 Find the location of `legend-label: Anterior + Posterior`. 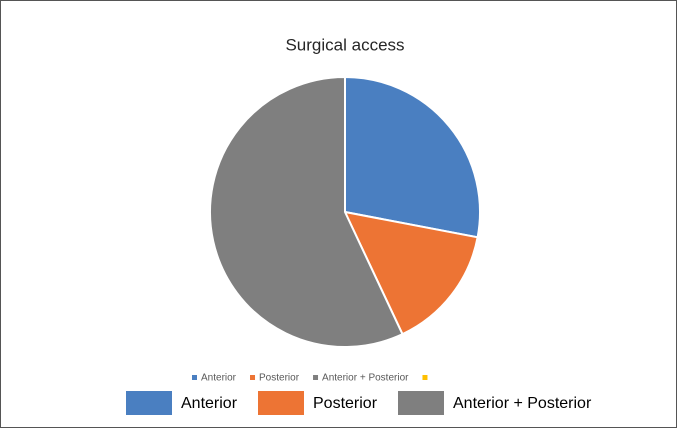

legend-label: Anterior + Posterior is located at coordinates (365, 378).